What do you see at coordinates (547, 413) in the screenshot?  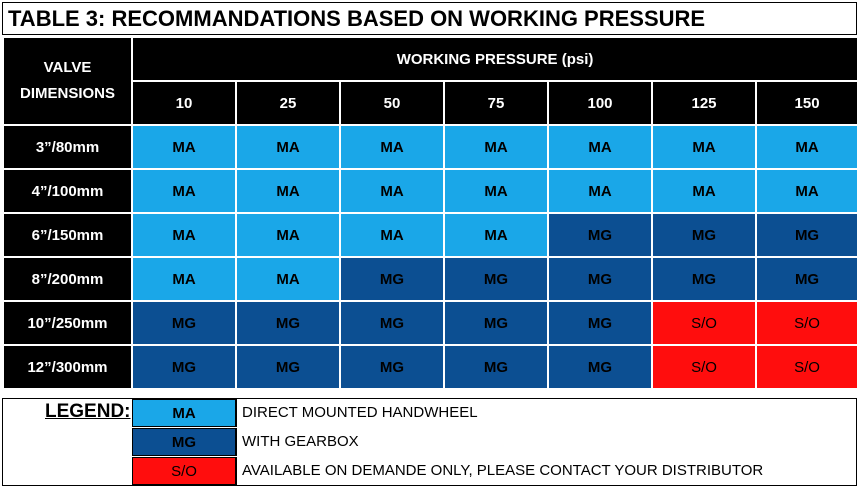 I see `legend-description: DIRECT MOUNTED HANDWHEEL` at bounding box center [547, 413].